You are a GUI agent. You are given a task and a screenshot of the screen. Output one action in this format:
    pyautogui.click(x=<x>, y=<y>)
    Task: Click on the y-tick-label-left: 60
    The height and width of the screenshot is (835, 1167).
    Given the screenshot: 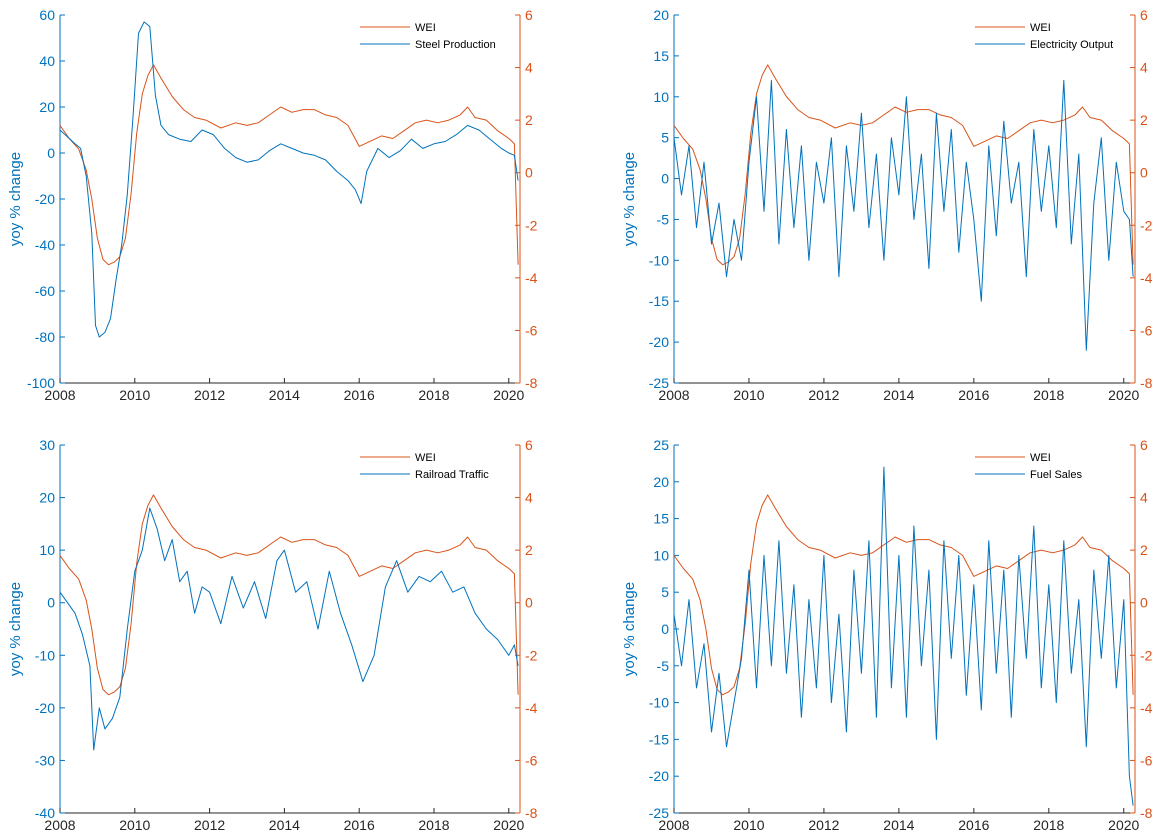 What is the action you would take?
    pyautogui.click(x=47, y=15)
    